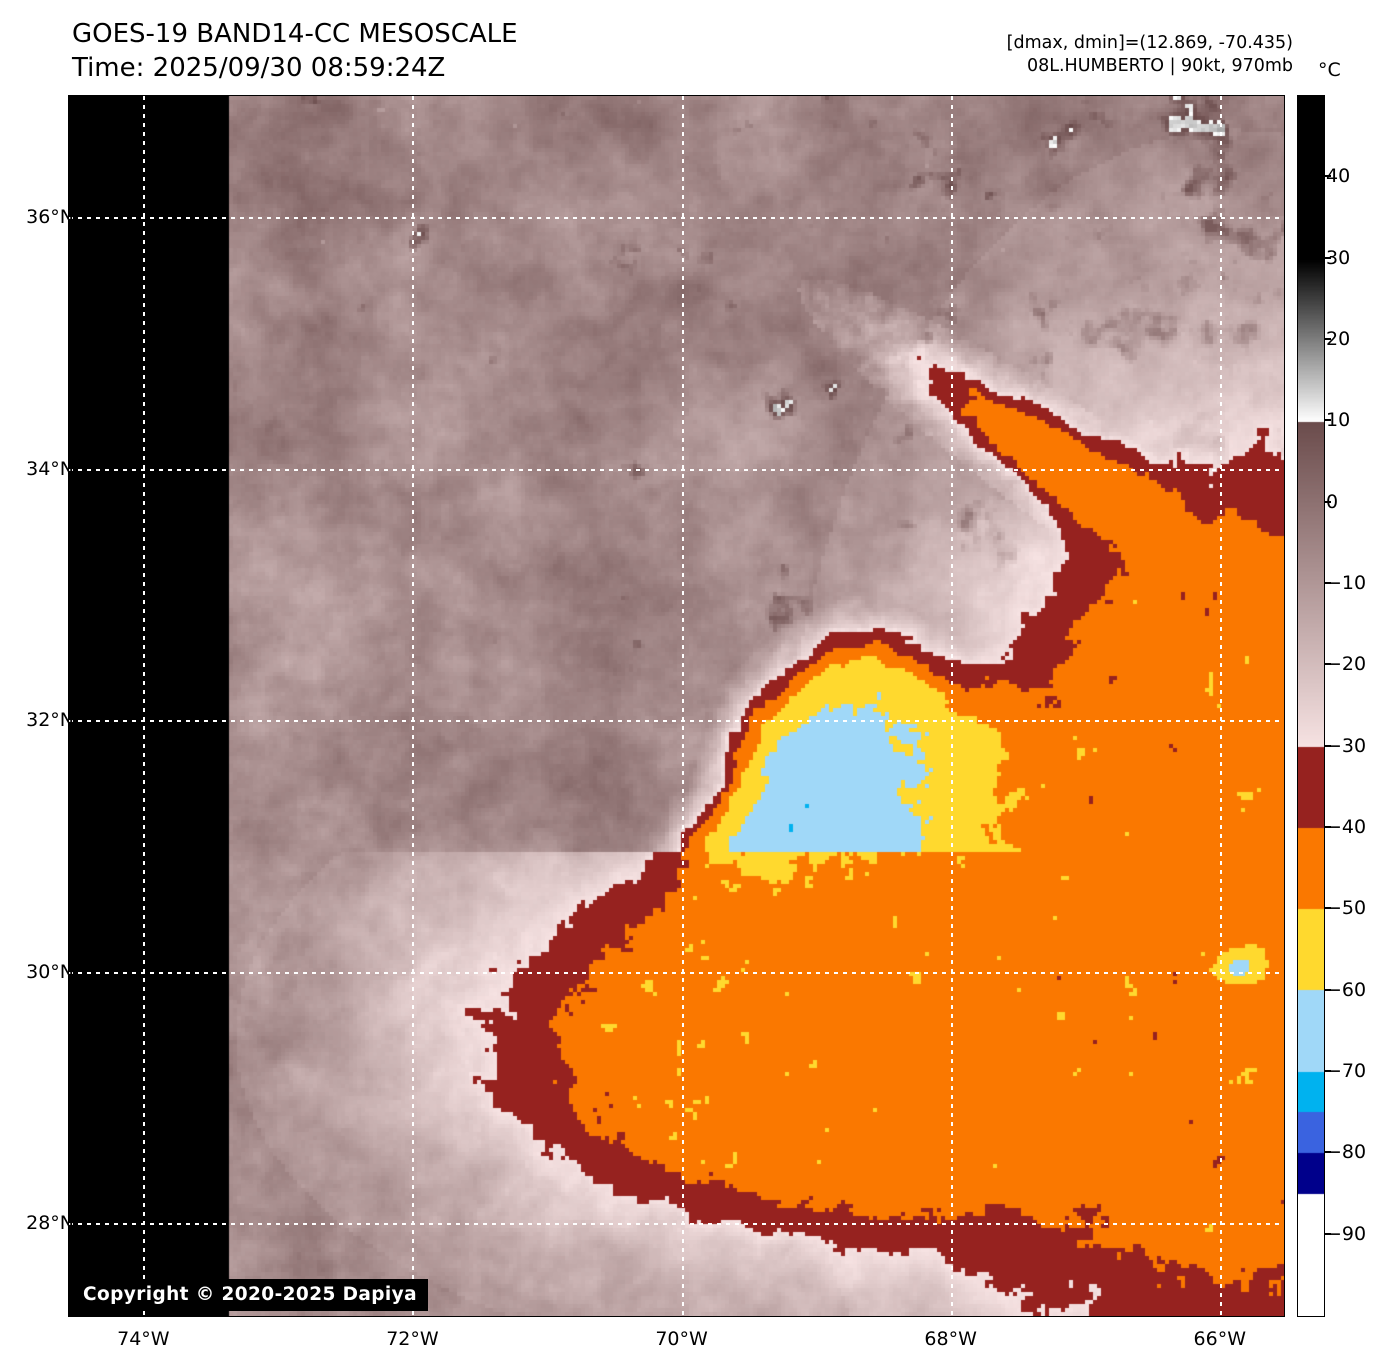 The height and width of the screenshot is (1359, 1389). What do you see at coordinates (1346, 1233) in the screenshot?
I see `colorbar-tick-label: −90` at bounding box center [1346, 1233].